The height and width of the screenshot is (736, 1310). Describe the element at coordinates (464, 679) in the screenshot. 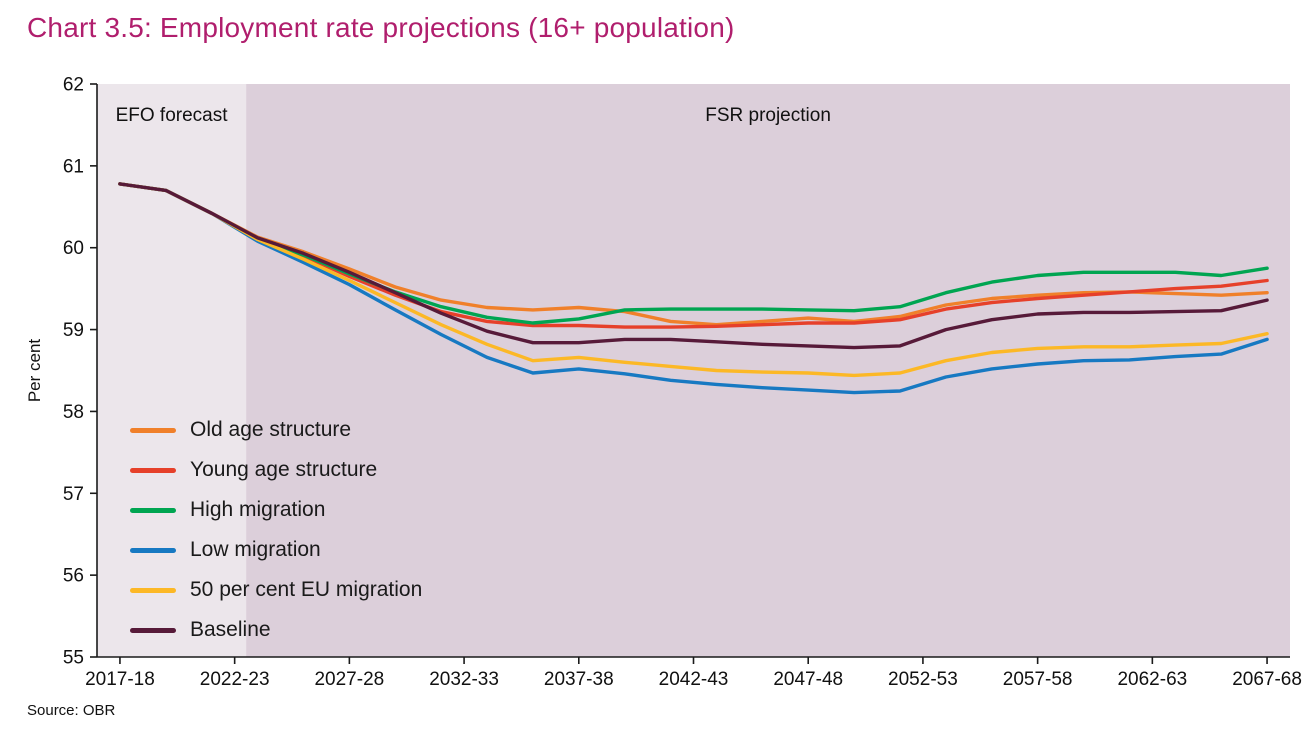

I see `x-tick-label: 2032-33` at that location.